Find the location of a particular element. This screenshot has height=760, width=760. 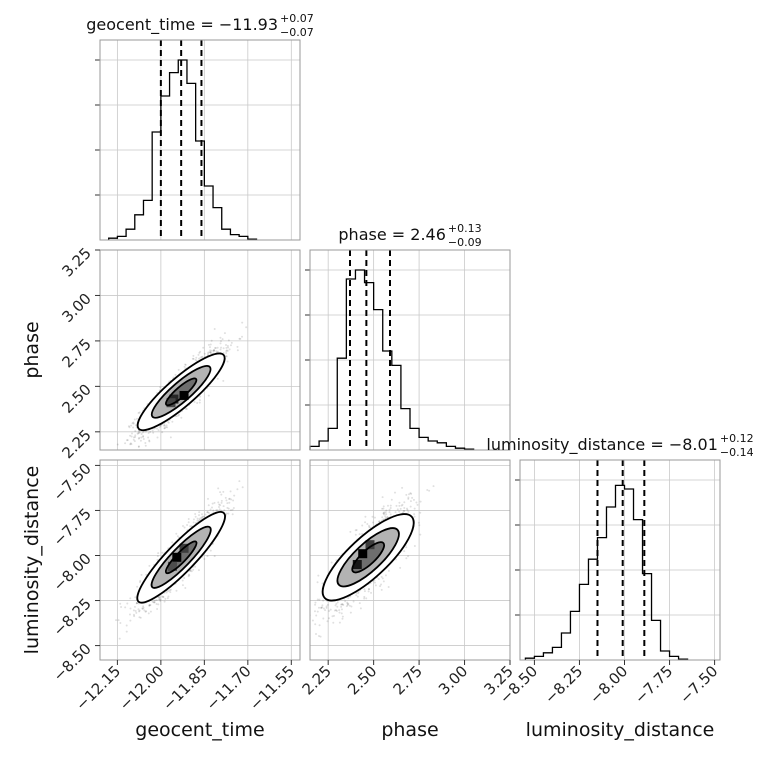

title-plus: +0.13 is located at coordinates (465, 228).